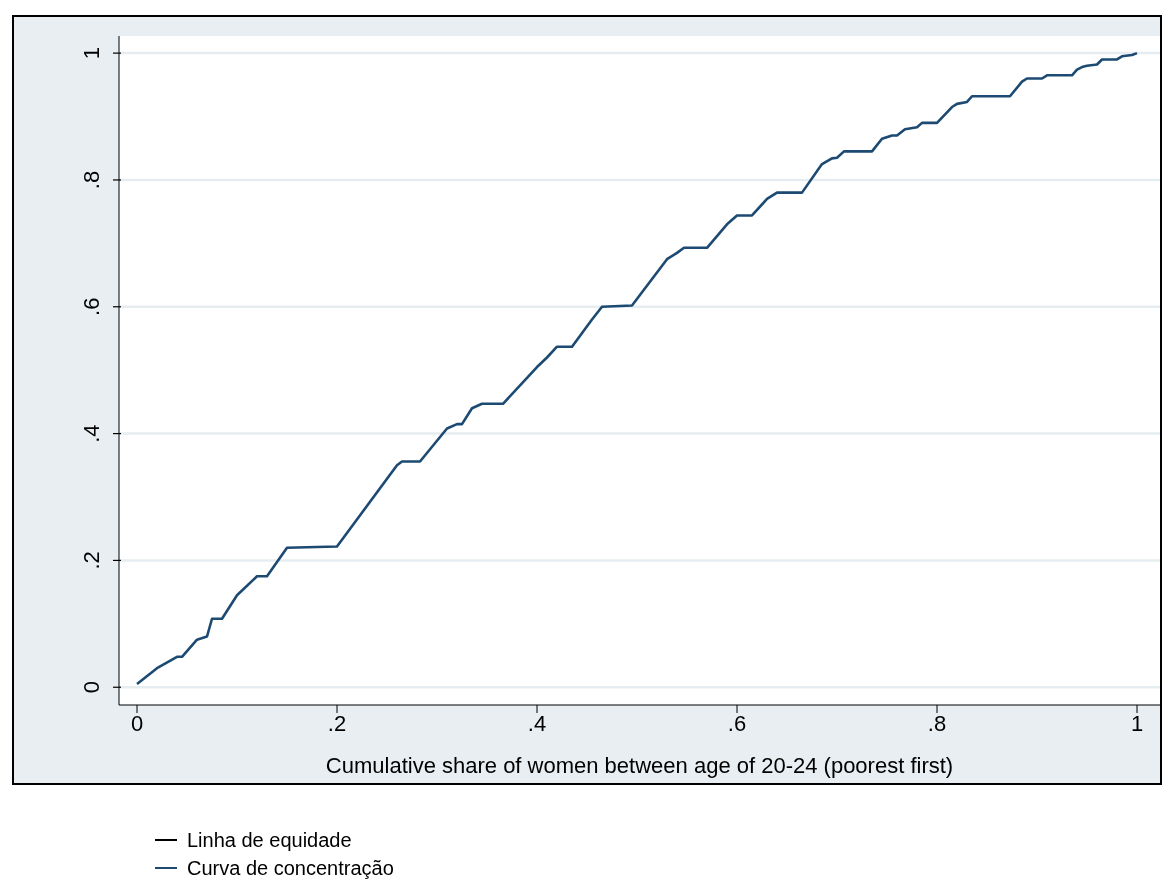 The image size is (1165, 882). I want to click on y-tick-label: 0, so click(91, 687).